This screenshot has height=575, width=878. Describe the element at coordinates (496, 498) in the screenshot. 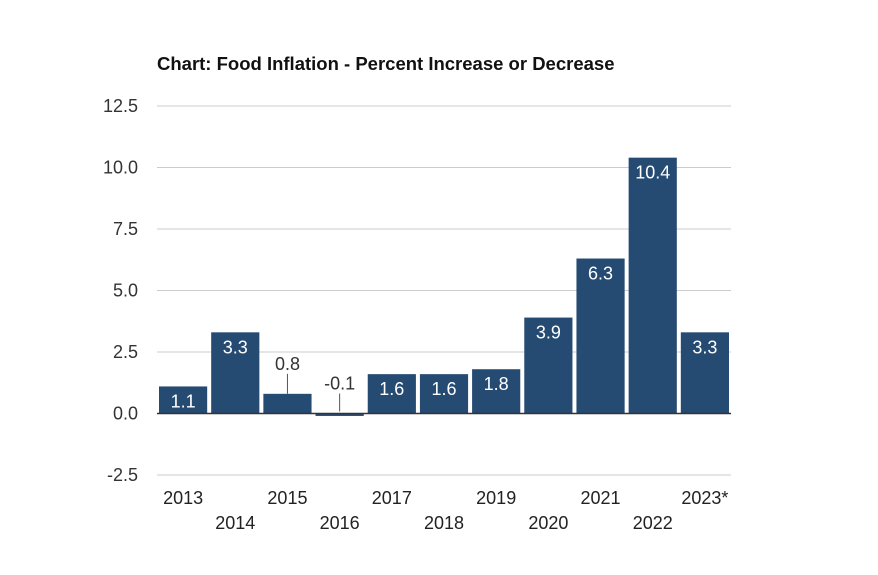

I see `x-category-label: 2019` at that location.